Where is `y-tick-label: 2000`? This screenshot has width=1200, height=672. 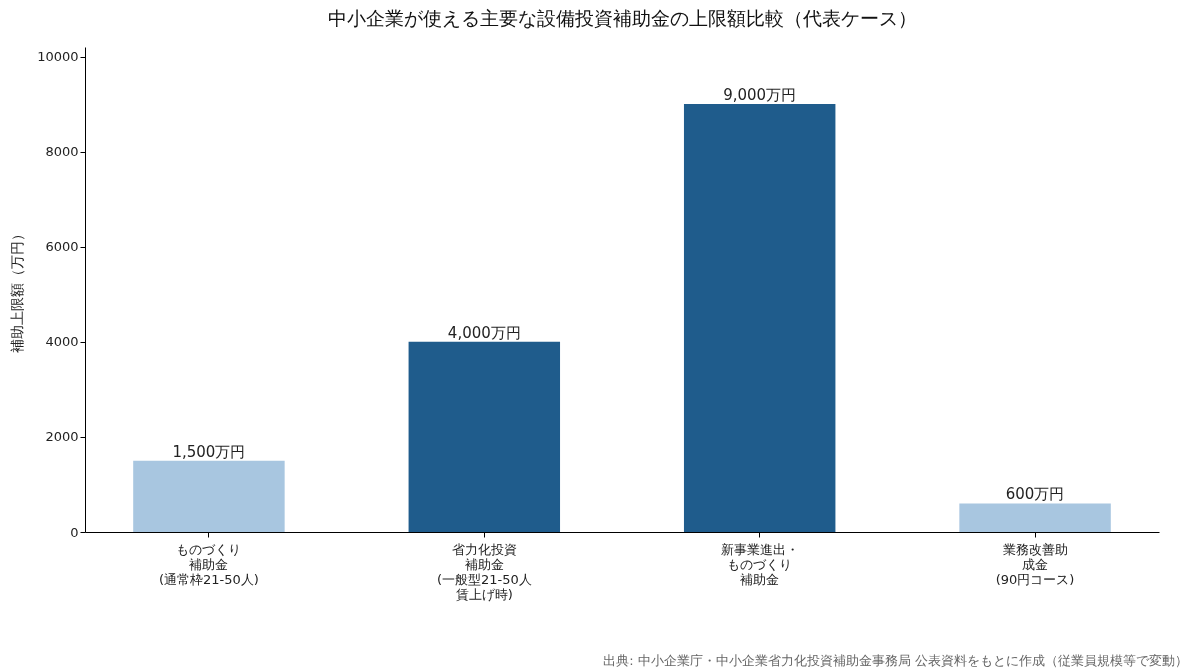 y-tick-label: 2000 is located at coordinates (62, 437).